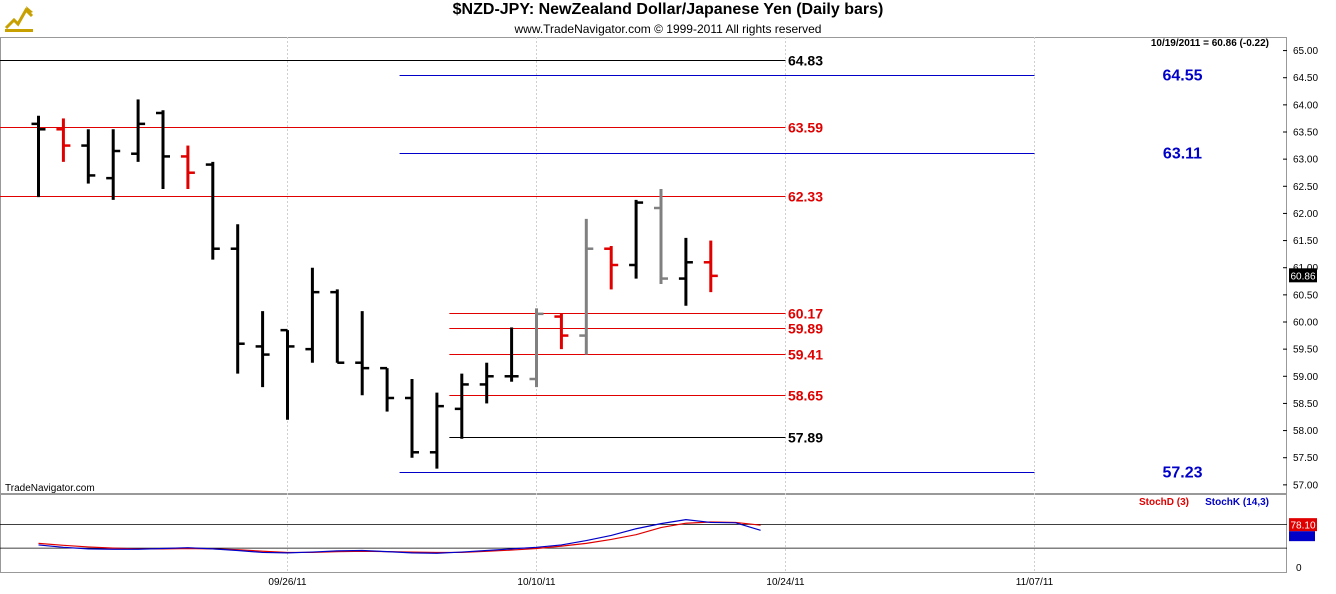 This screenshot has width=1336, height=594. What do you see at coordinates (785, 582) in the screenshot?
I see `x-tick-label: 10/24/11` at bounding box center [785, 582].